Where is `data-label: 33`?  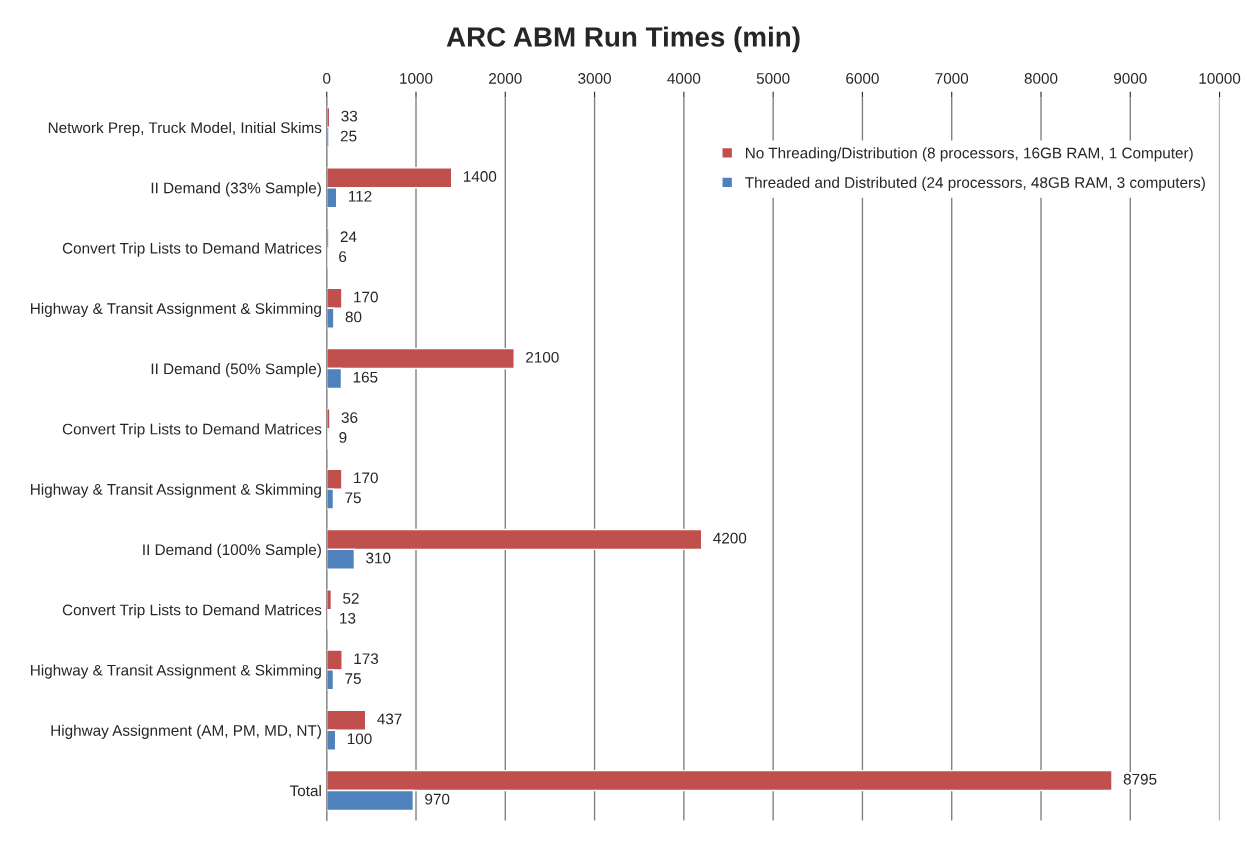 data-label: 33 is located at coordinates (349, 116).